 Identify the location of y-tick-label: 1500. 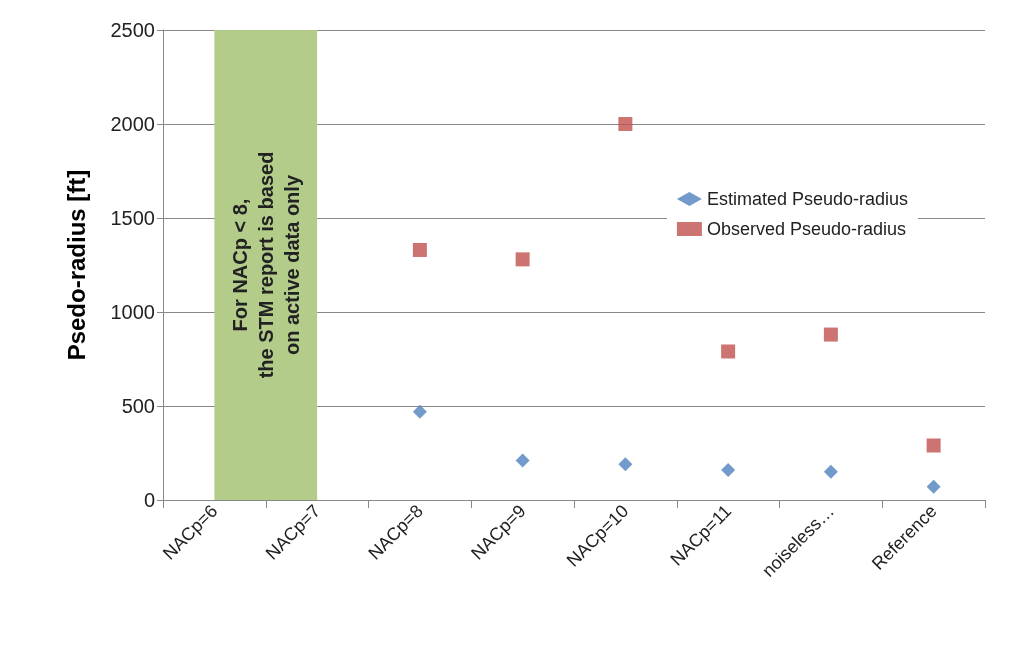
(132, 218).